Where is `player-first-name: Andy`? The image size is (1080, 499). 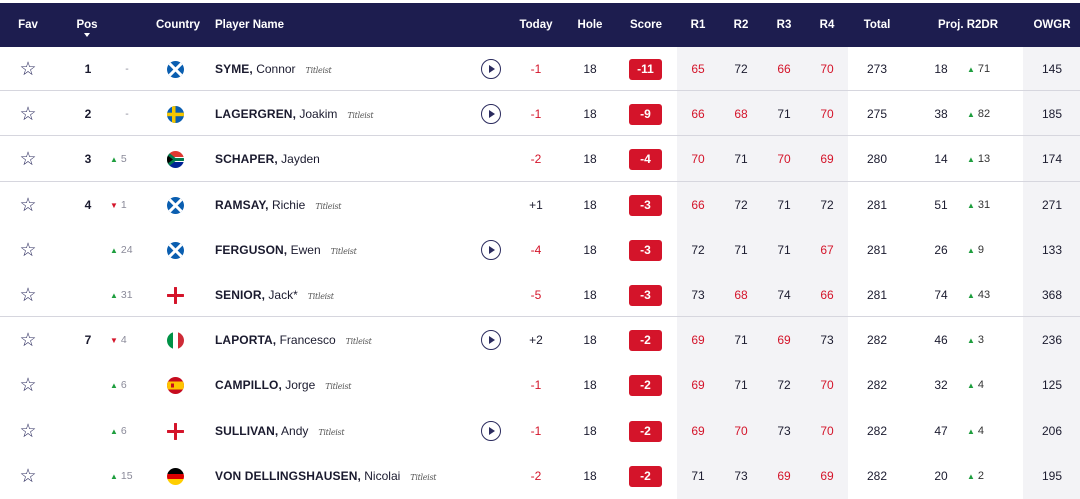
player-first-name: Andy is located at coordinates (295, 430).